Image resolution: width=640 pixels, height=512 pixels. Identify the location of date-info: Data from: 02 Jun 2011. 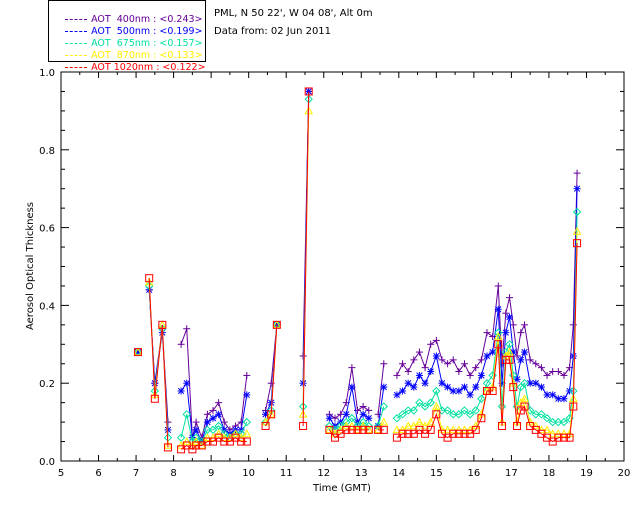
(273, 31).